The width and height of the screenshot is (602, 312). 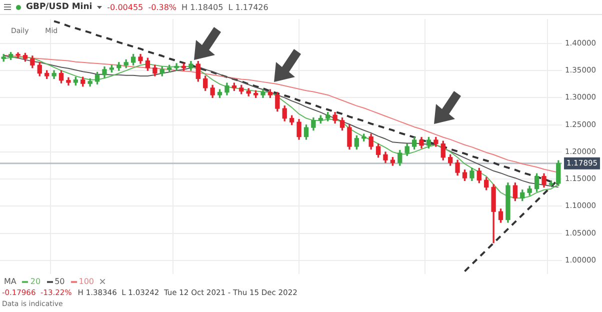 I want to click on legend-title: MA, so click(x=10, y=281).